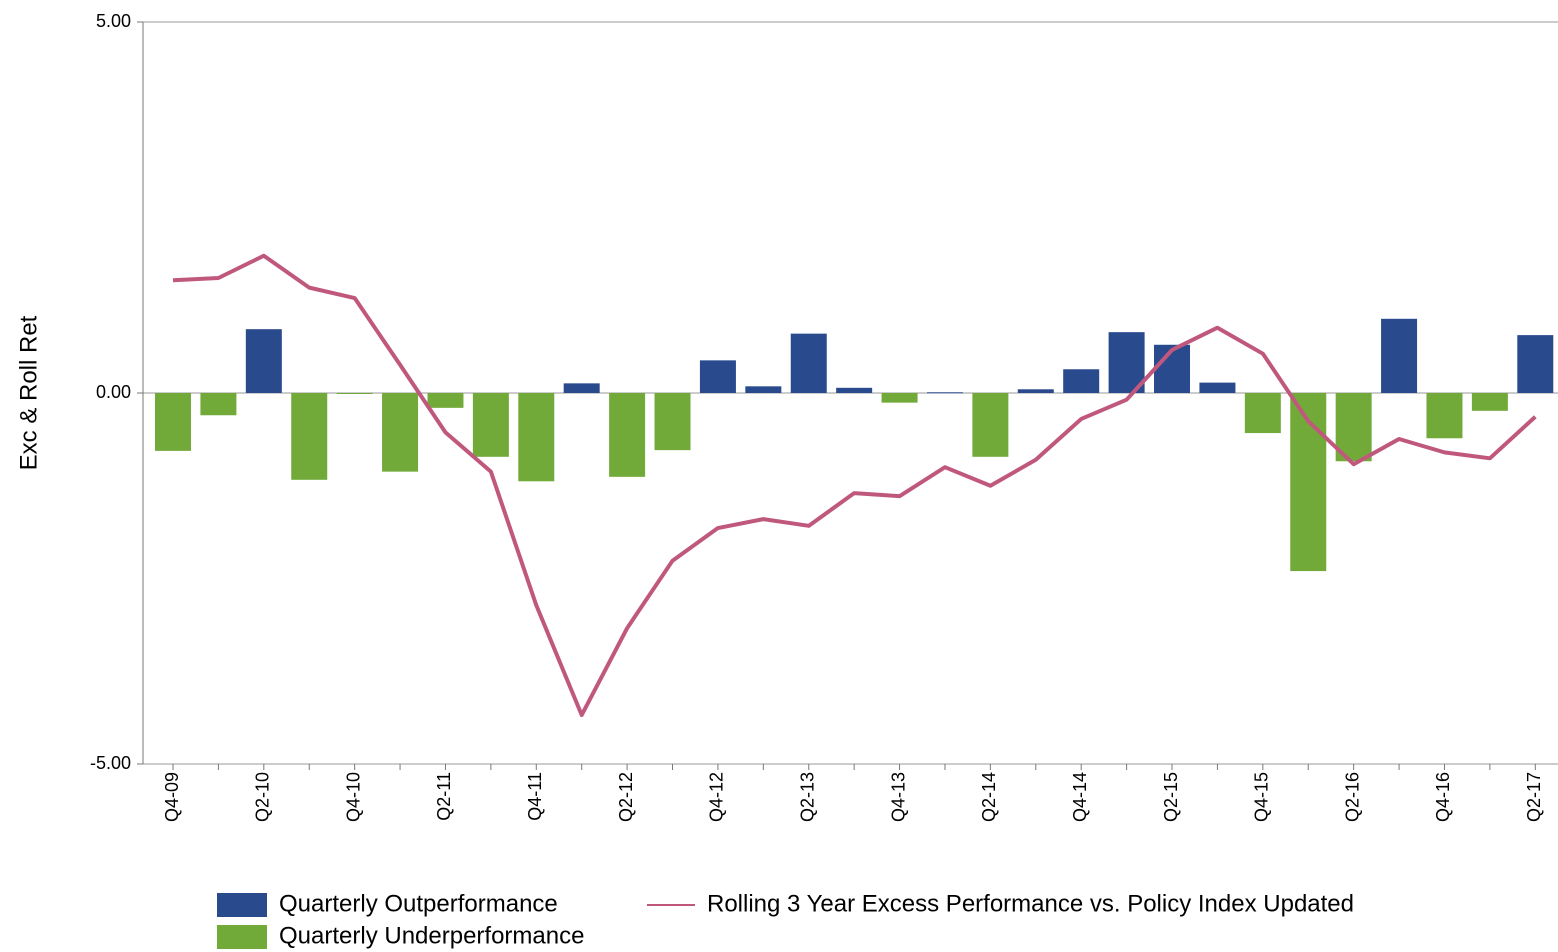  Describe the element at coordinates (989, 797) in the screenshot. I see `x-tick-label: Q2-14` at that location.